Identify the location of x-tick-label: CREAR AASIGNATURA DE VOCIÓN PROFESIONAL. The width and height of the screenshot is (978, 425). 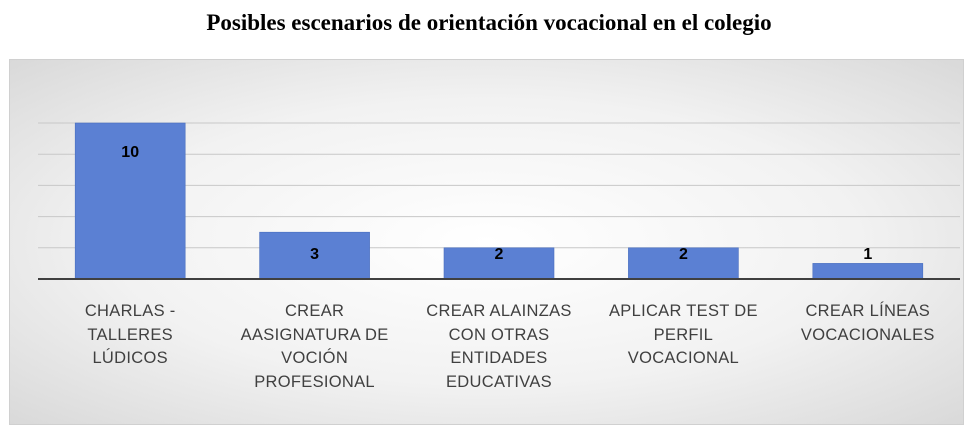
(314, 346).